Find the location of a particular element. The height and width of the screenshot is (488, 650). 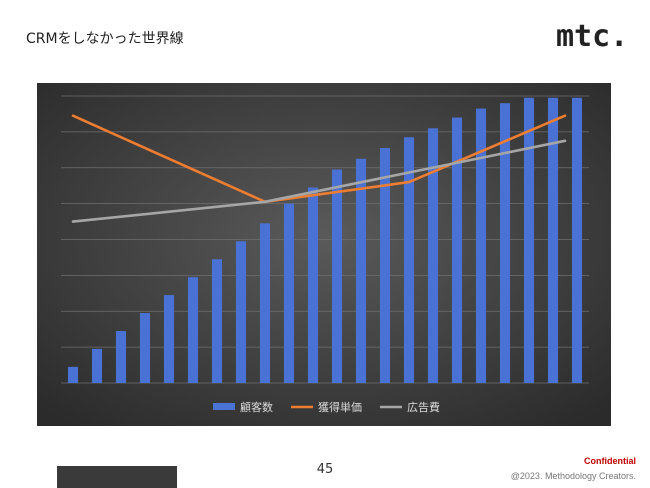

legend: 顧客数 獲得単価 広告費 is located at coordinates (326, 407).